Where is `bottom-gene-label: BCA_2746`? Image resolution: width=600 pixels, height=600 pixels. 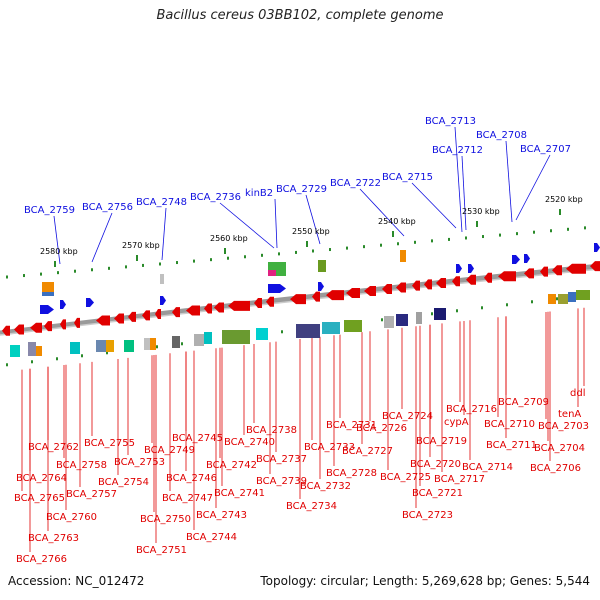
bottom-gene-label: BCA_2746 is located at coordinates (191, 478).